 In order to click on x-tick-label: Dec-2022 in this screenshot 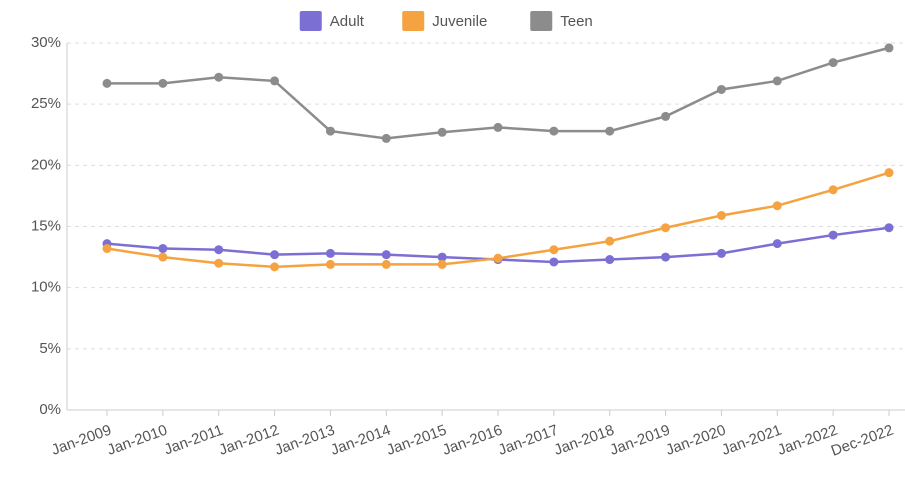, I will do `click(862, 441)`.